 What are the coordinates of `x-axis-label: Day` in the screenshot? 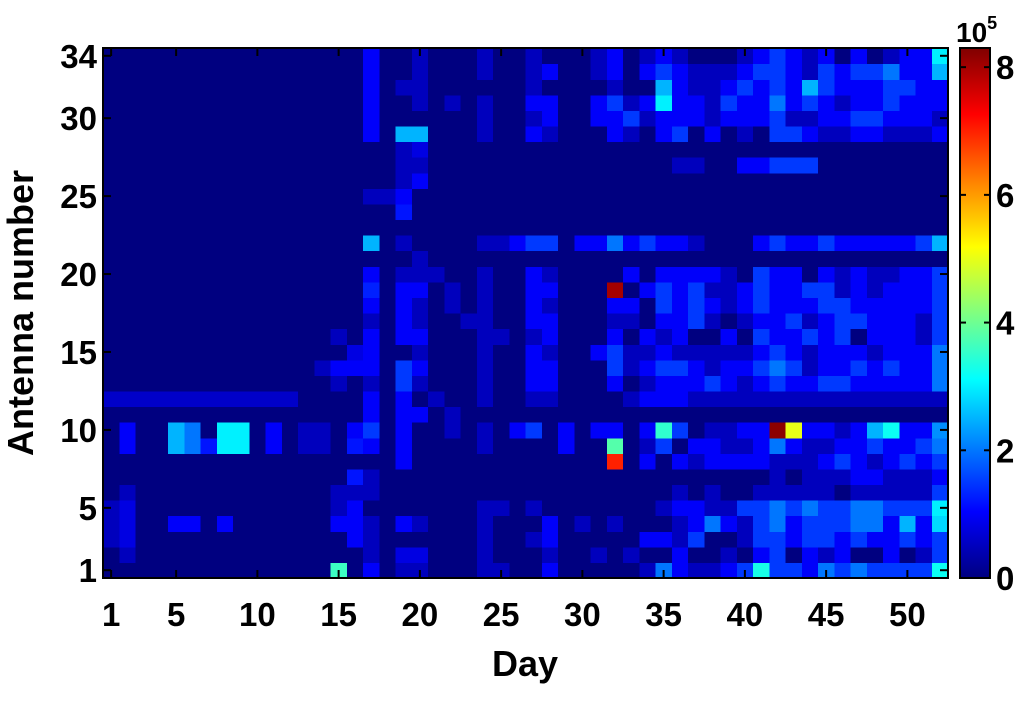 It's located at (525, 663).